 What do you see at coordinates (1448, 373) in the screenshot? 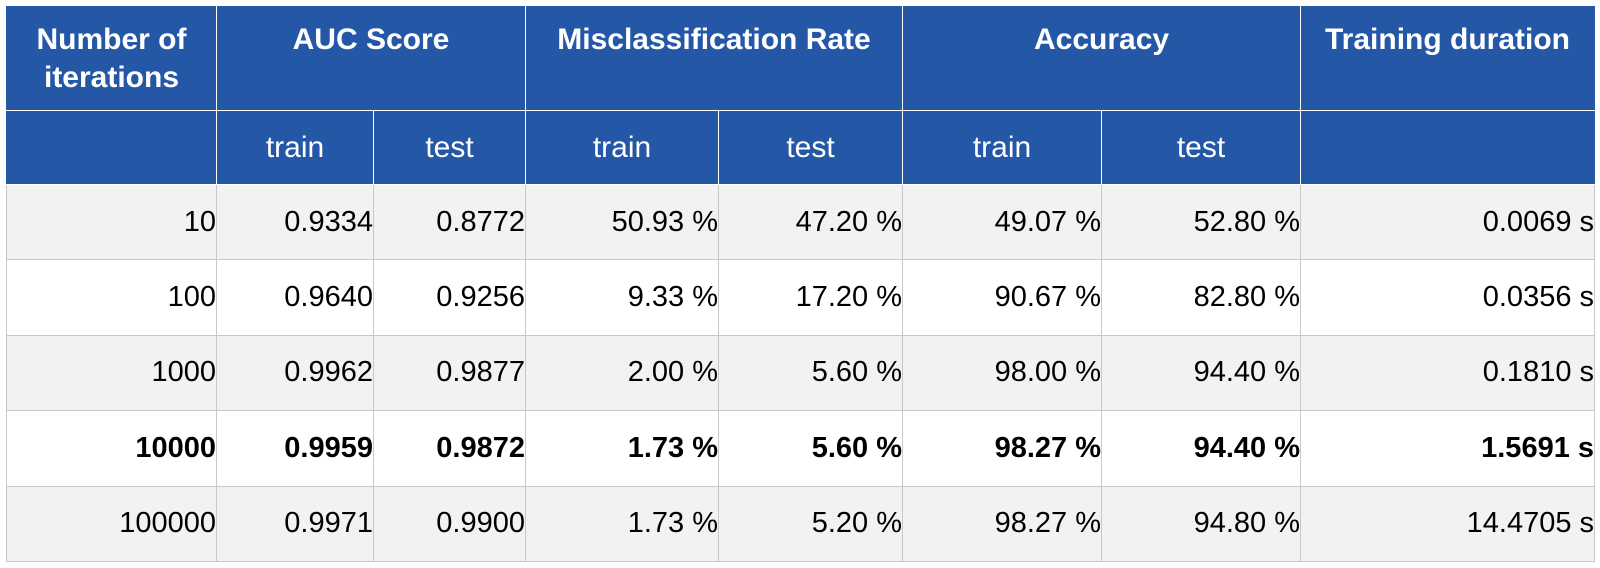
I see `cell-duration: 0.1810 s` at bounding box center [1448, 373].